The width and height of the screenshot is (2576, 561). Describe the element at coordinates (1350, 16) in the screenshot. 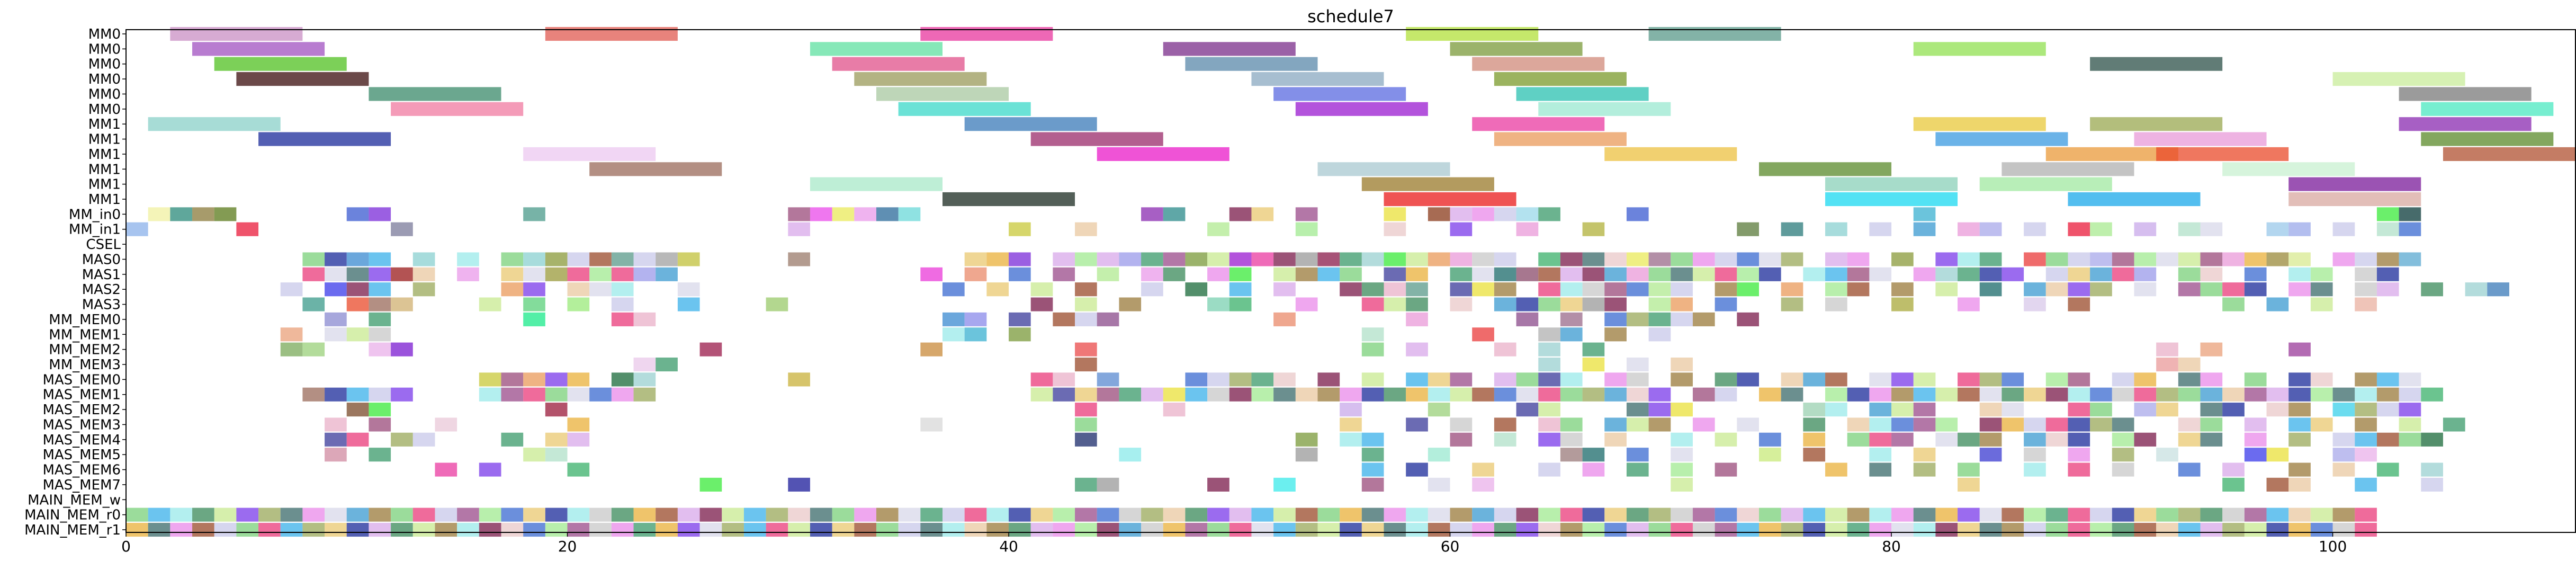

I see `chart-title: schedule7` at that location.